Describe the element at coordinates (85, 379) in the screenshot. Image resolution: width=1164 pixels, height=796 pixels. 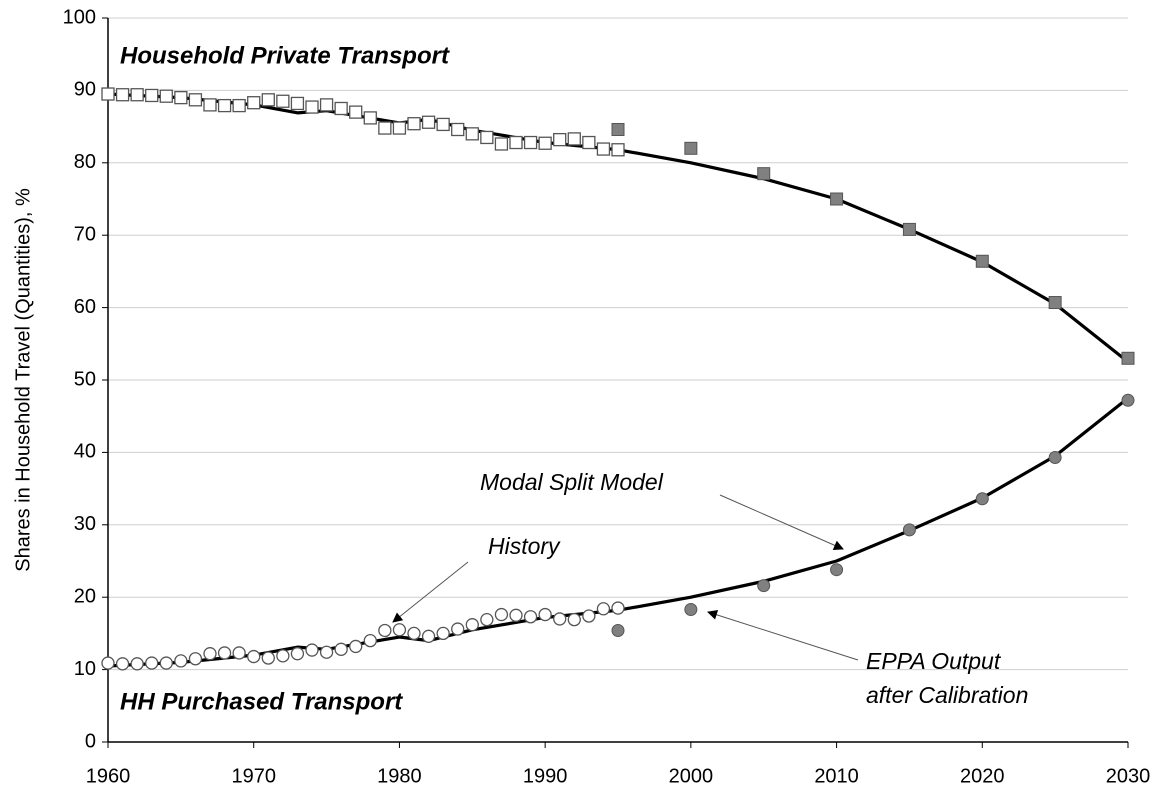
I see `y-tick-label: 50` at that location.